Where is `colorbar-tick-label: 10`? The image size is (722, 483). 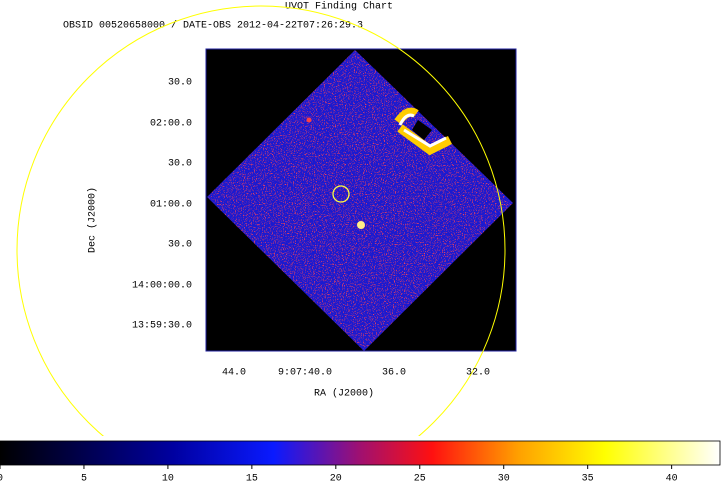
colorbar-tick-label: 10 is located at coordinates (168, 478).